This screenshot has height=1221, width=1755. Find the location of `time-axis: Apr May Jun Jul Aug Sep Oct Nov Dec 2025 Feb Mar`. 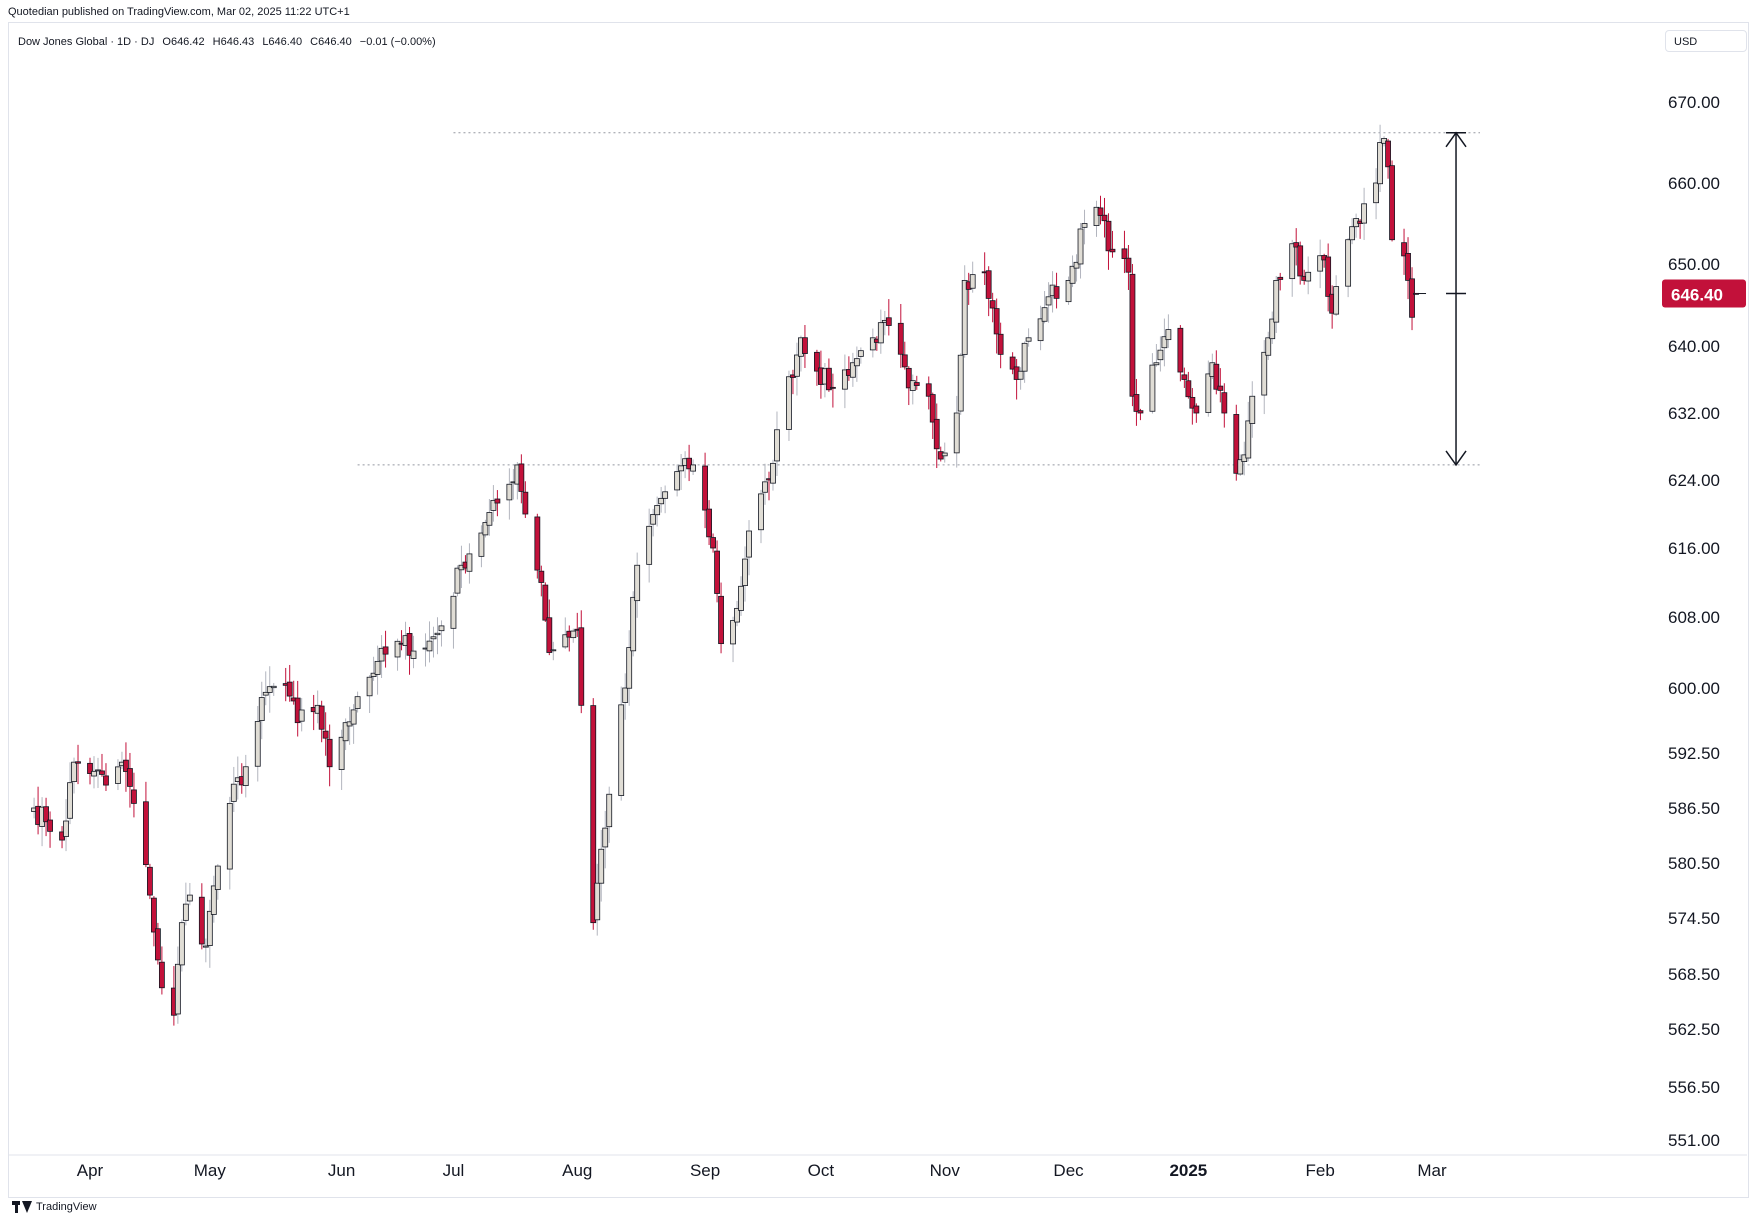

time-axis: Apr May Jun Jul Aug Sep Oct Nov Dec 2025 Feb Mar is located at coordinates (878, 1167).